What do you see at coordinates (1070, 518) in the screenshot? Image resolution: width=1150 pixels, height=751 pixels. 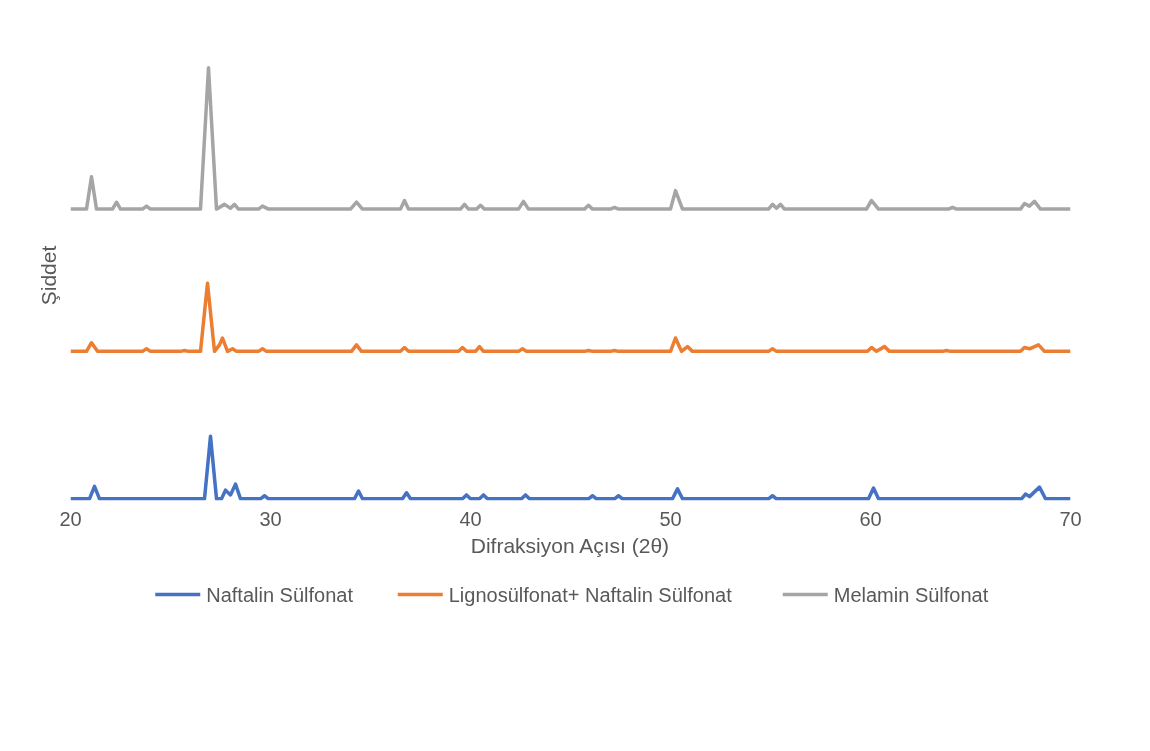 I see `x-tick-label: 70` at bounding box center [1070, 518].